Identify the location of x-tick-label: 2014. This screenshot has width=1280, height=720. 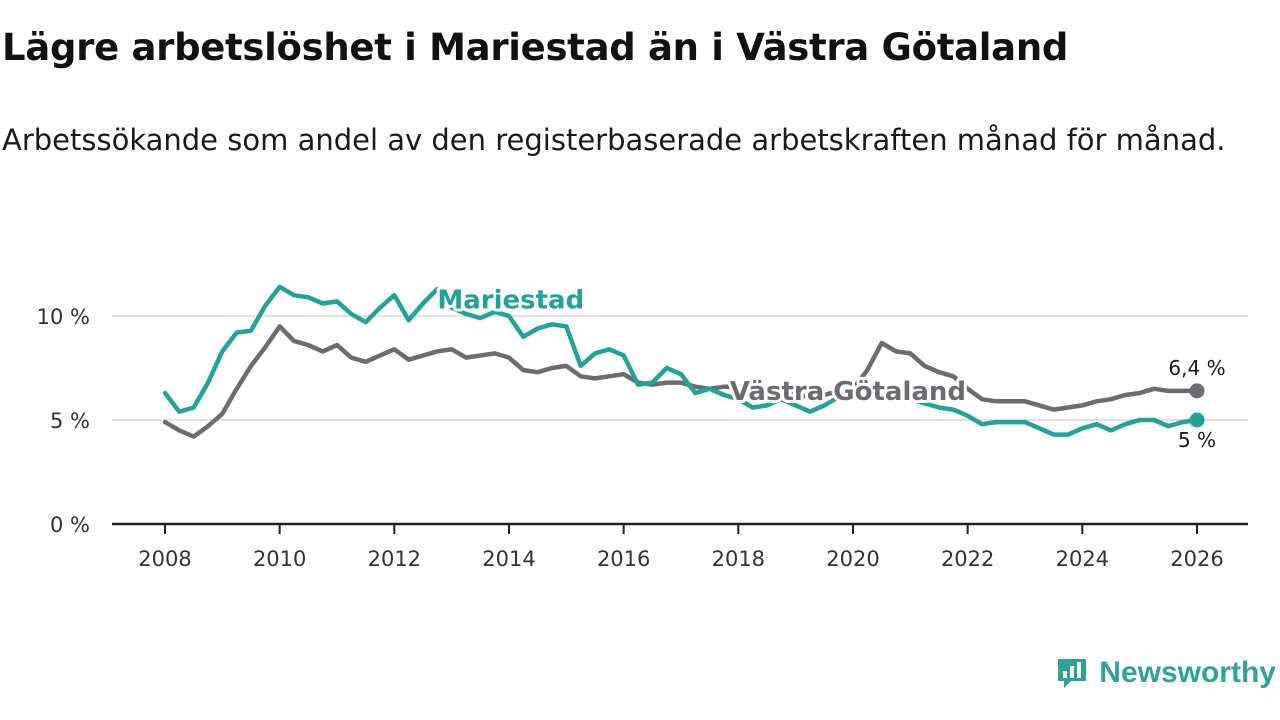
(508, 559).